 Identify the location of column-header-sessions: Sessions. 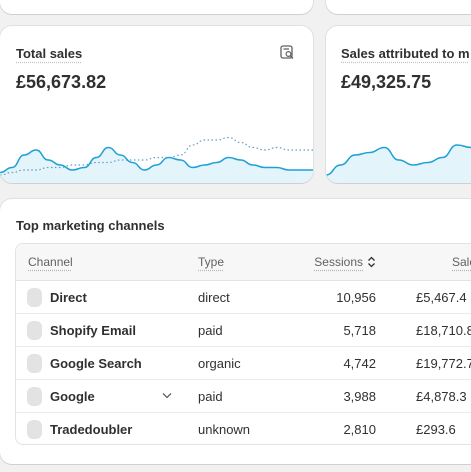
(345, 262).